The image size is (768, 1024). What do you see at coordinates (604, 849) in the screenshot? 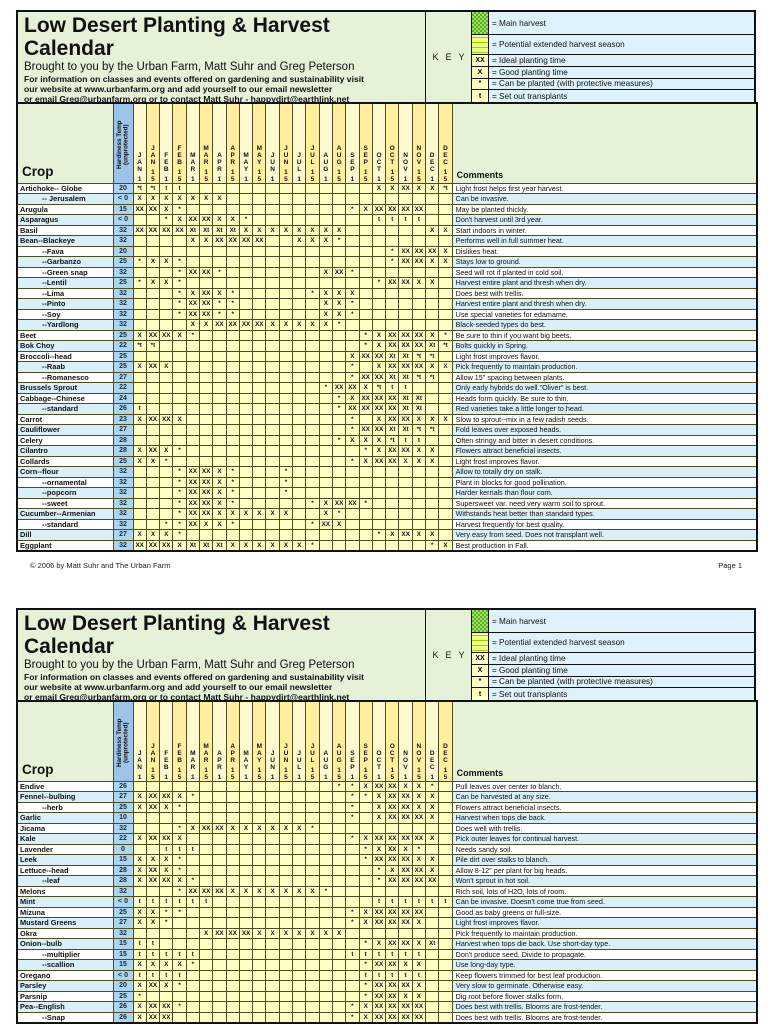
I see `comment-cell: Needs sandy soil.` at bounding box center [604, 849].